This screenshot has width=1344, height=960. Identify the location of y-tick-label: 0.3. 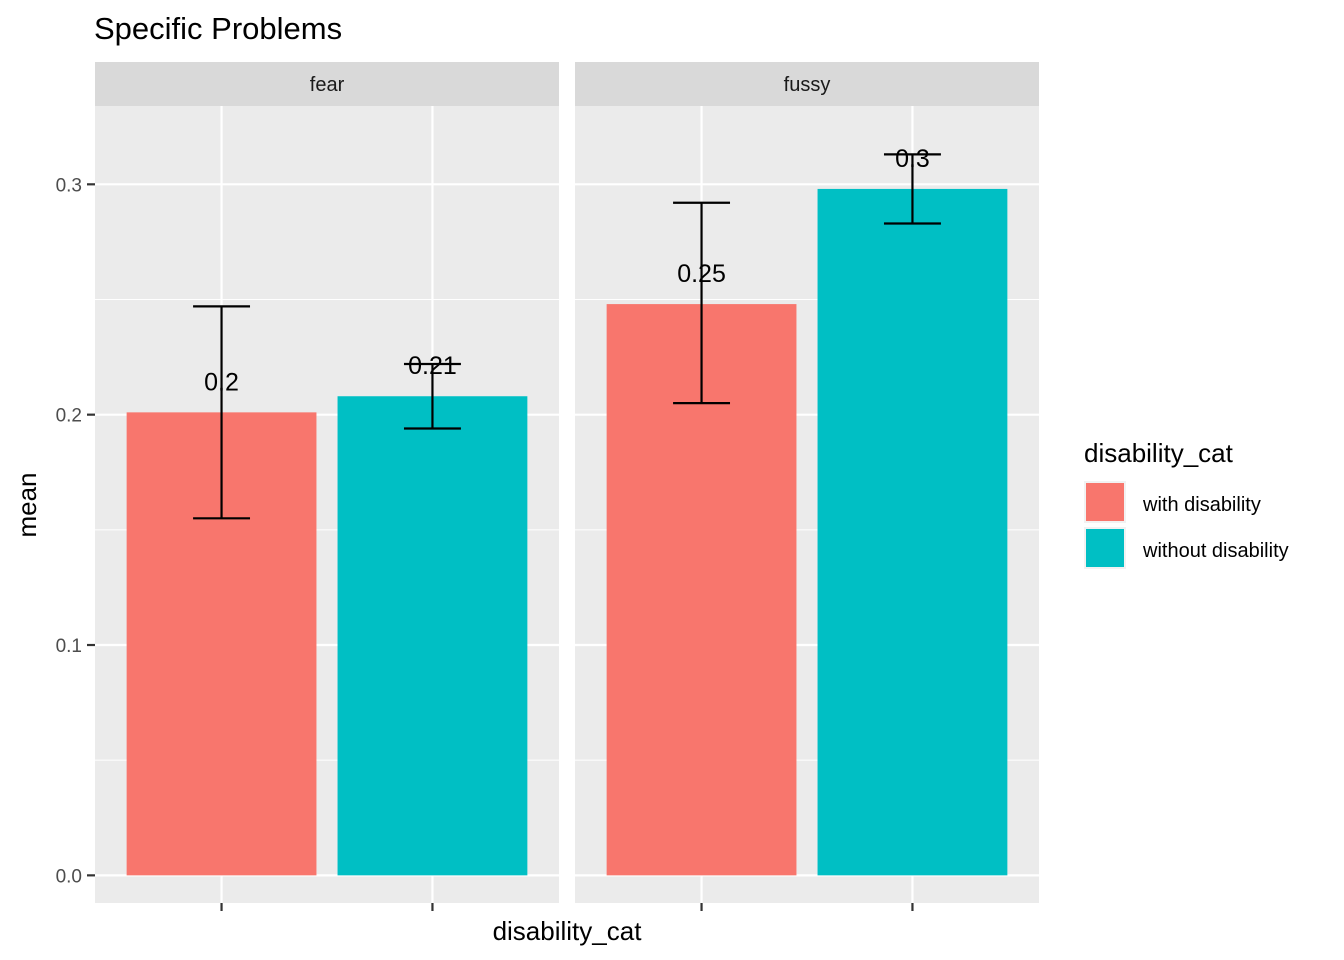
(69, 185).